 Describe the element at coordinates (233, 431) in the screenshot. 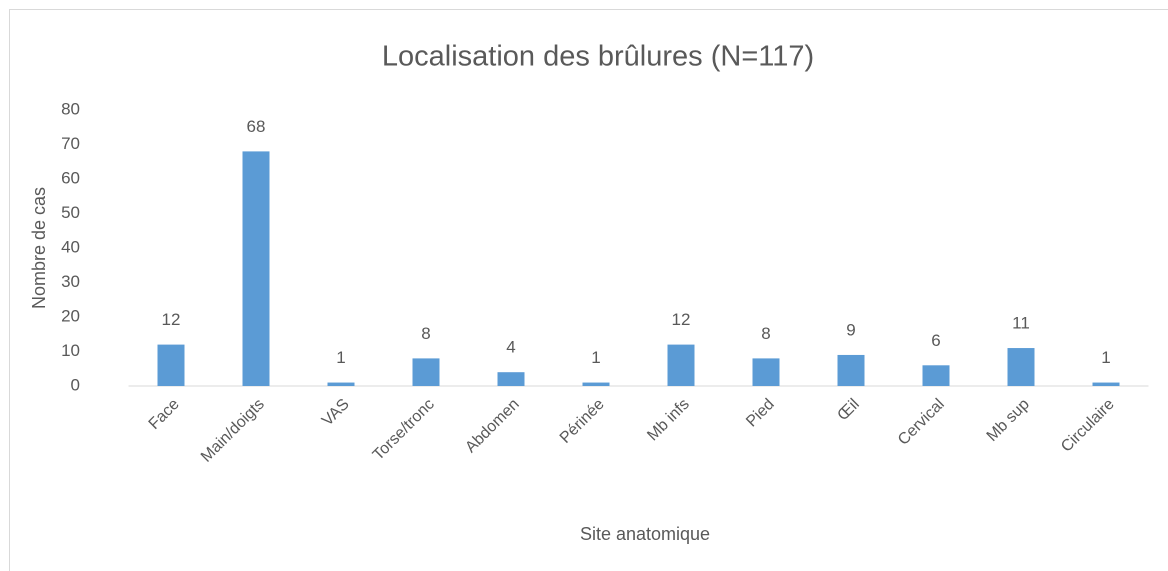

I see `x-tick-label: Main/doigts` at that location.